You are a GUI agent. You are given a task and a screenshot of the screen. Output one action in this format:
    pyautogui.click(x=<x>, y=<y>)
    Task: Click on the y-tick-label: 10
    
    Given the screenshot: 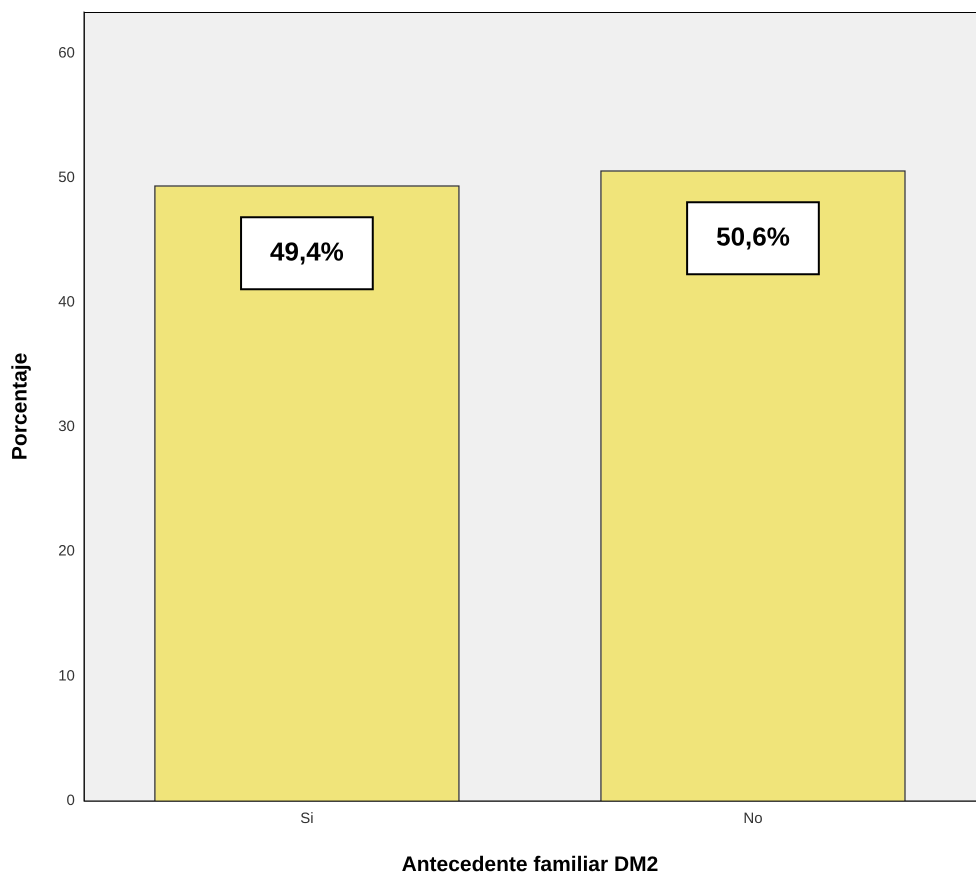 What is the action you would take?
    pyautogui.click(x=66, y=675)
    